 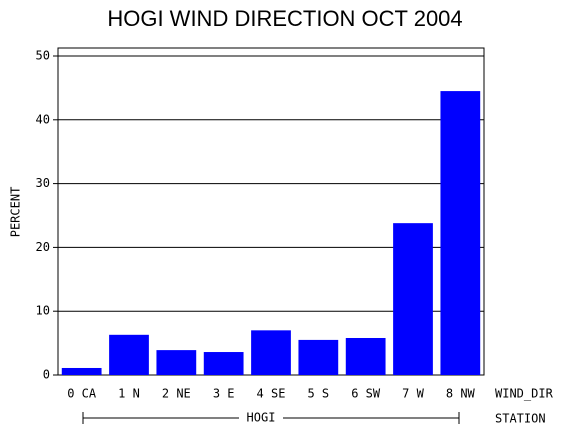 I want to click on group-axis-label: STATION, so click(x=520, y=419).